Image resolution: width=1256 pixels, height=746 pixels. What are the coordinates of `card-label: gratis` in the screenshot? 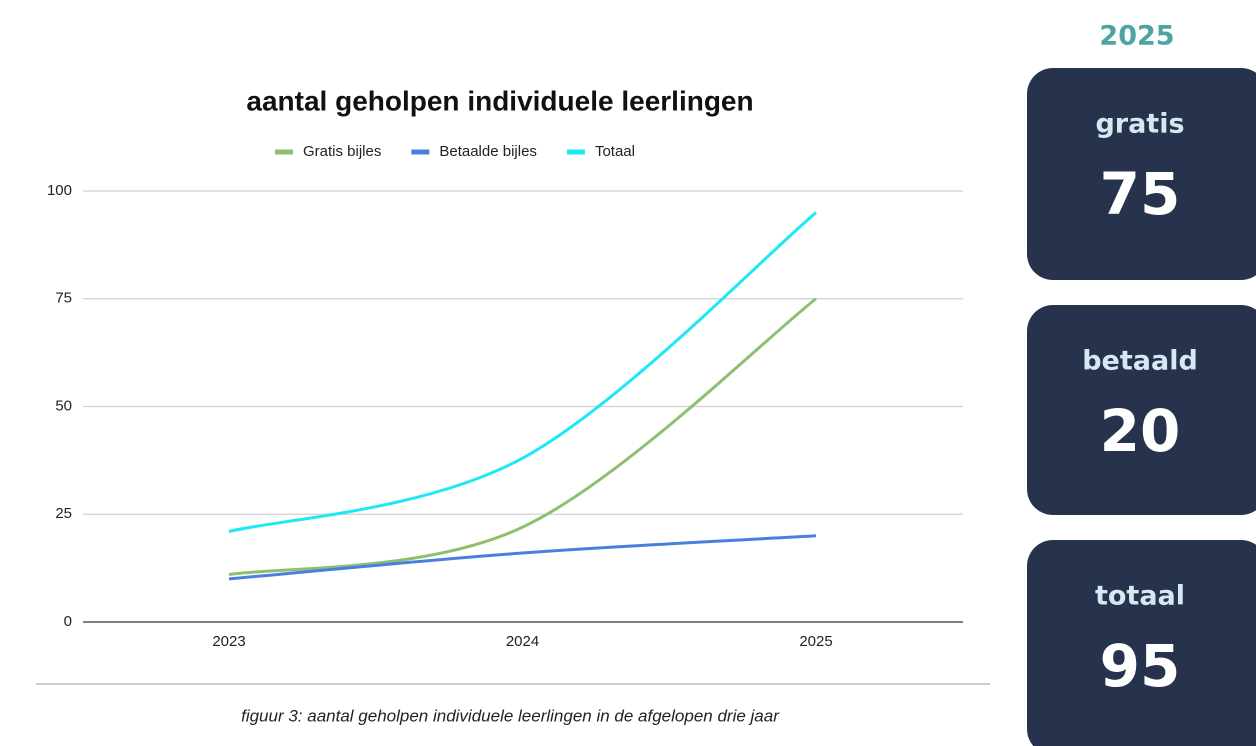 It's located at (1139, 124).